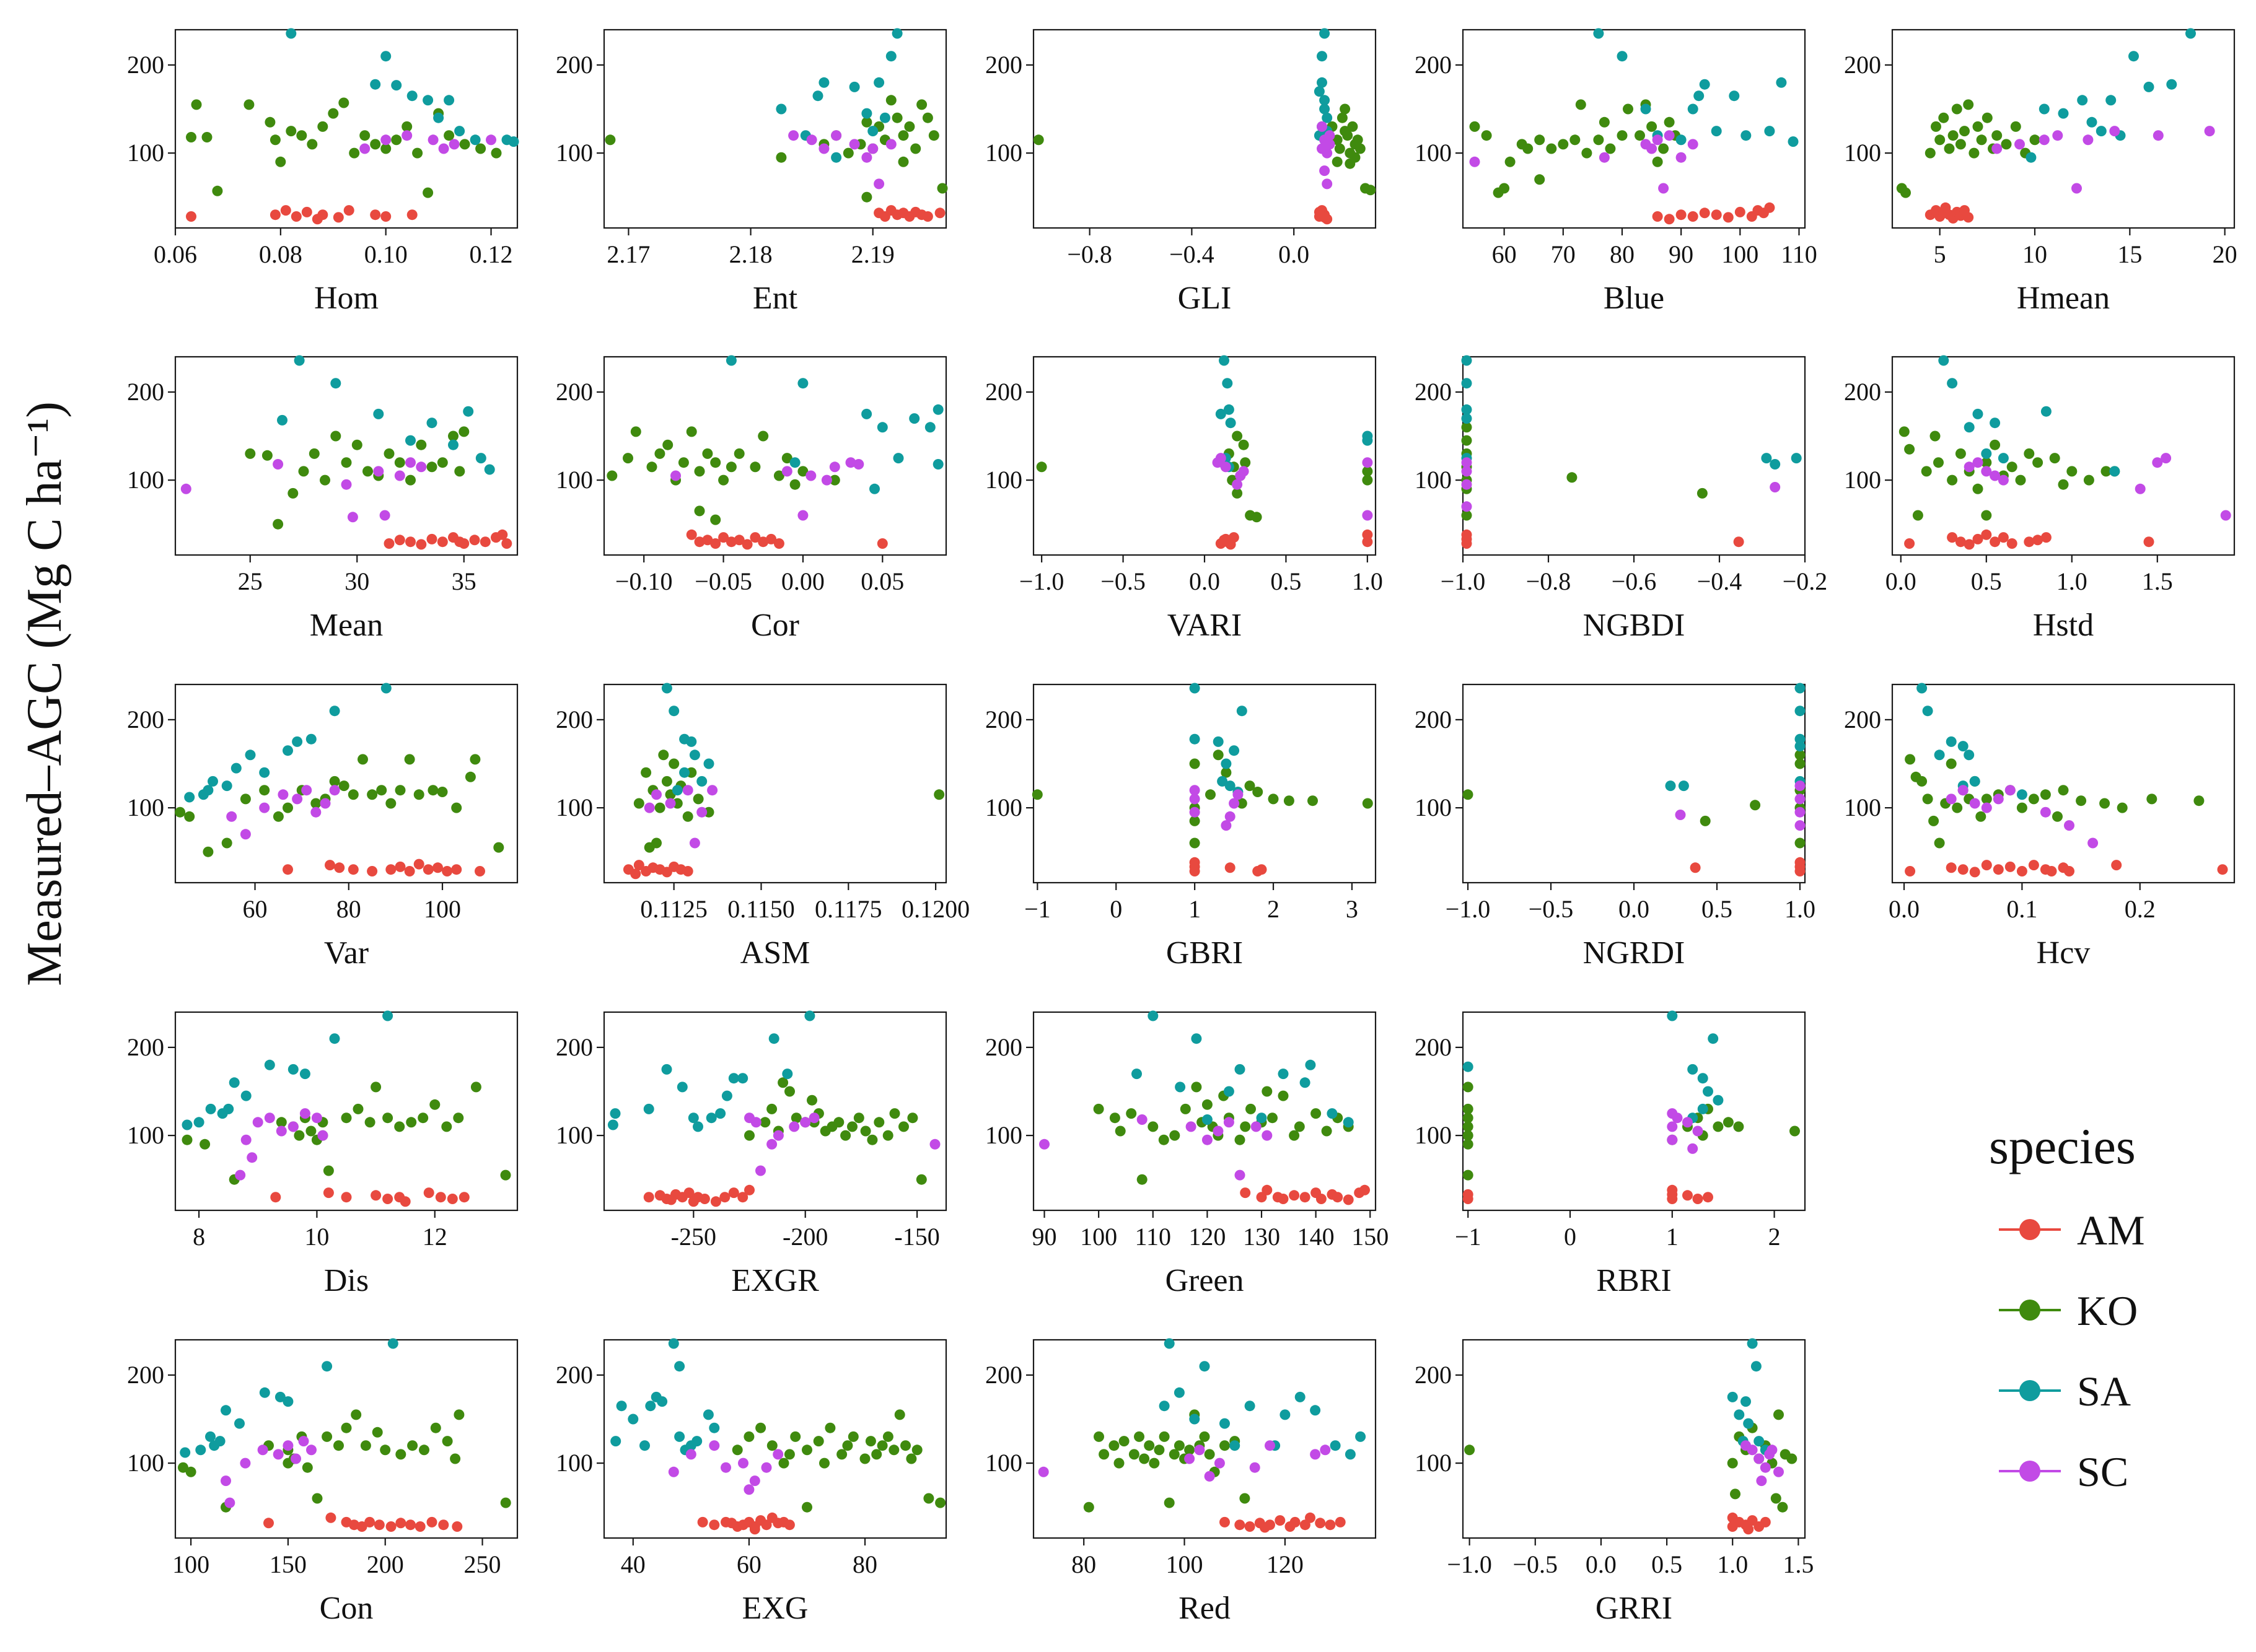 Image resolution: width=2256 pixels, height=1652 pixels. What do you see at coordinates (1716, 909) in the screenshot?
I see `x-tick-label: 0.5` at bounding box center [1716, 909].